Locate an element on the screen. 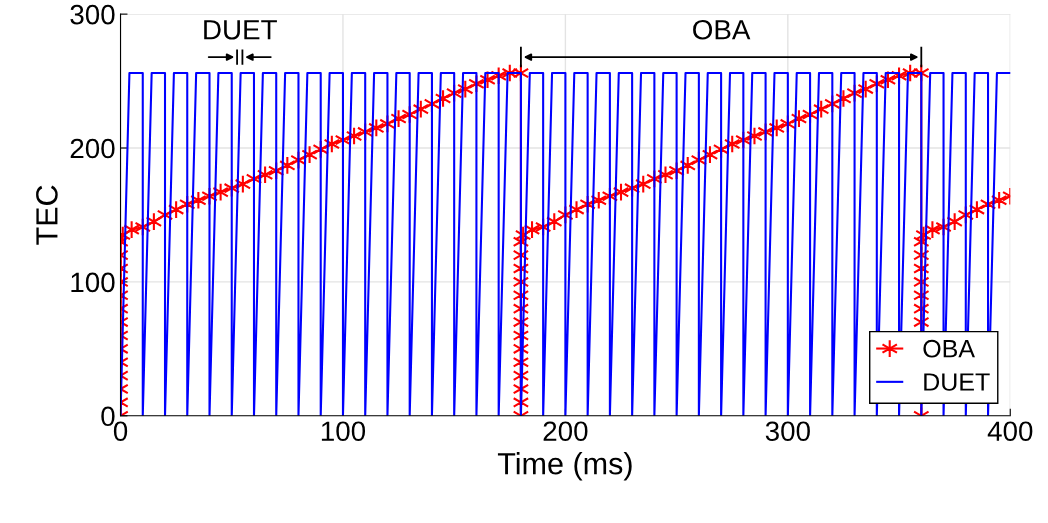 Image resolution: width=1048 pixels, height=523 pixels. legend-label: DUET is located at coordinates (957, 382).